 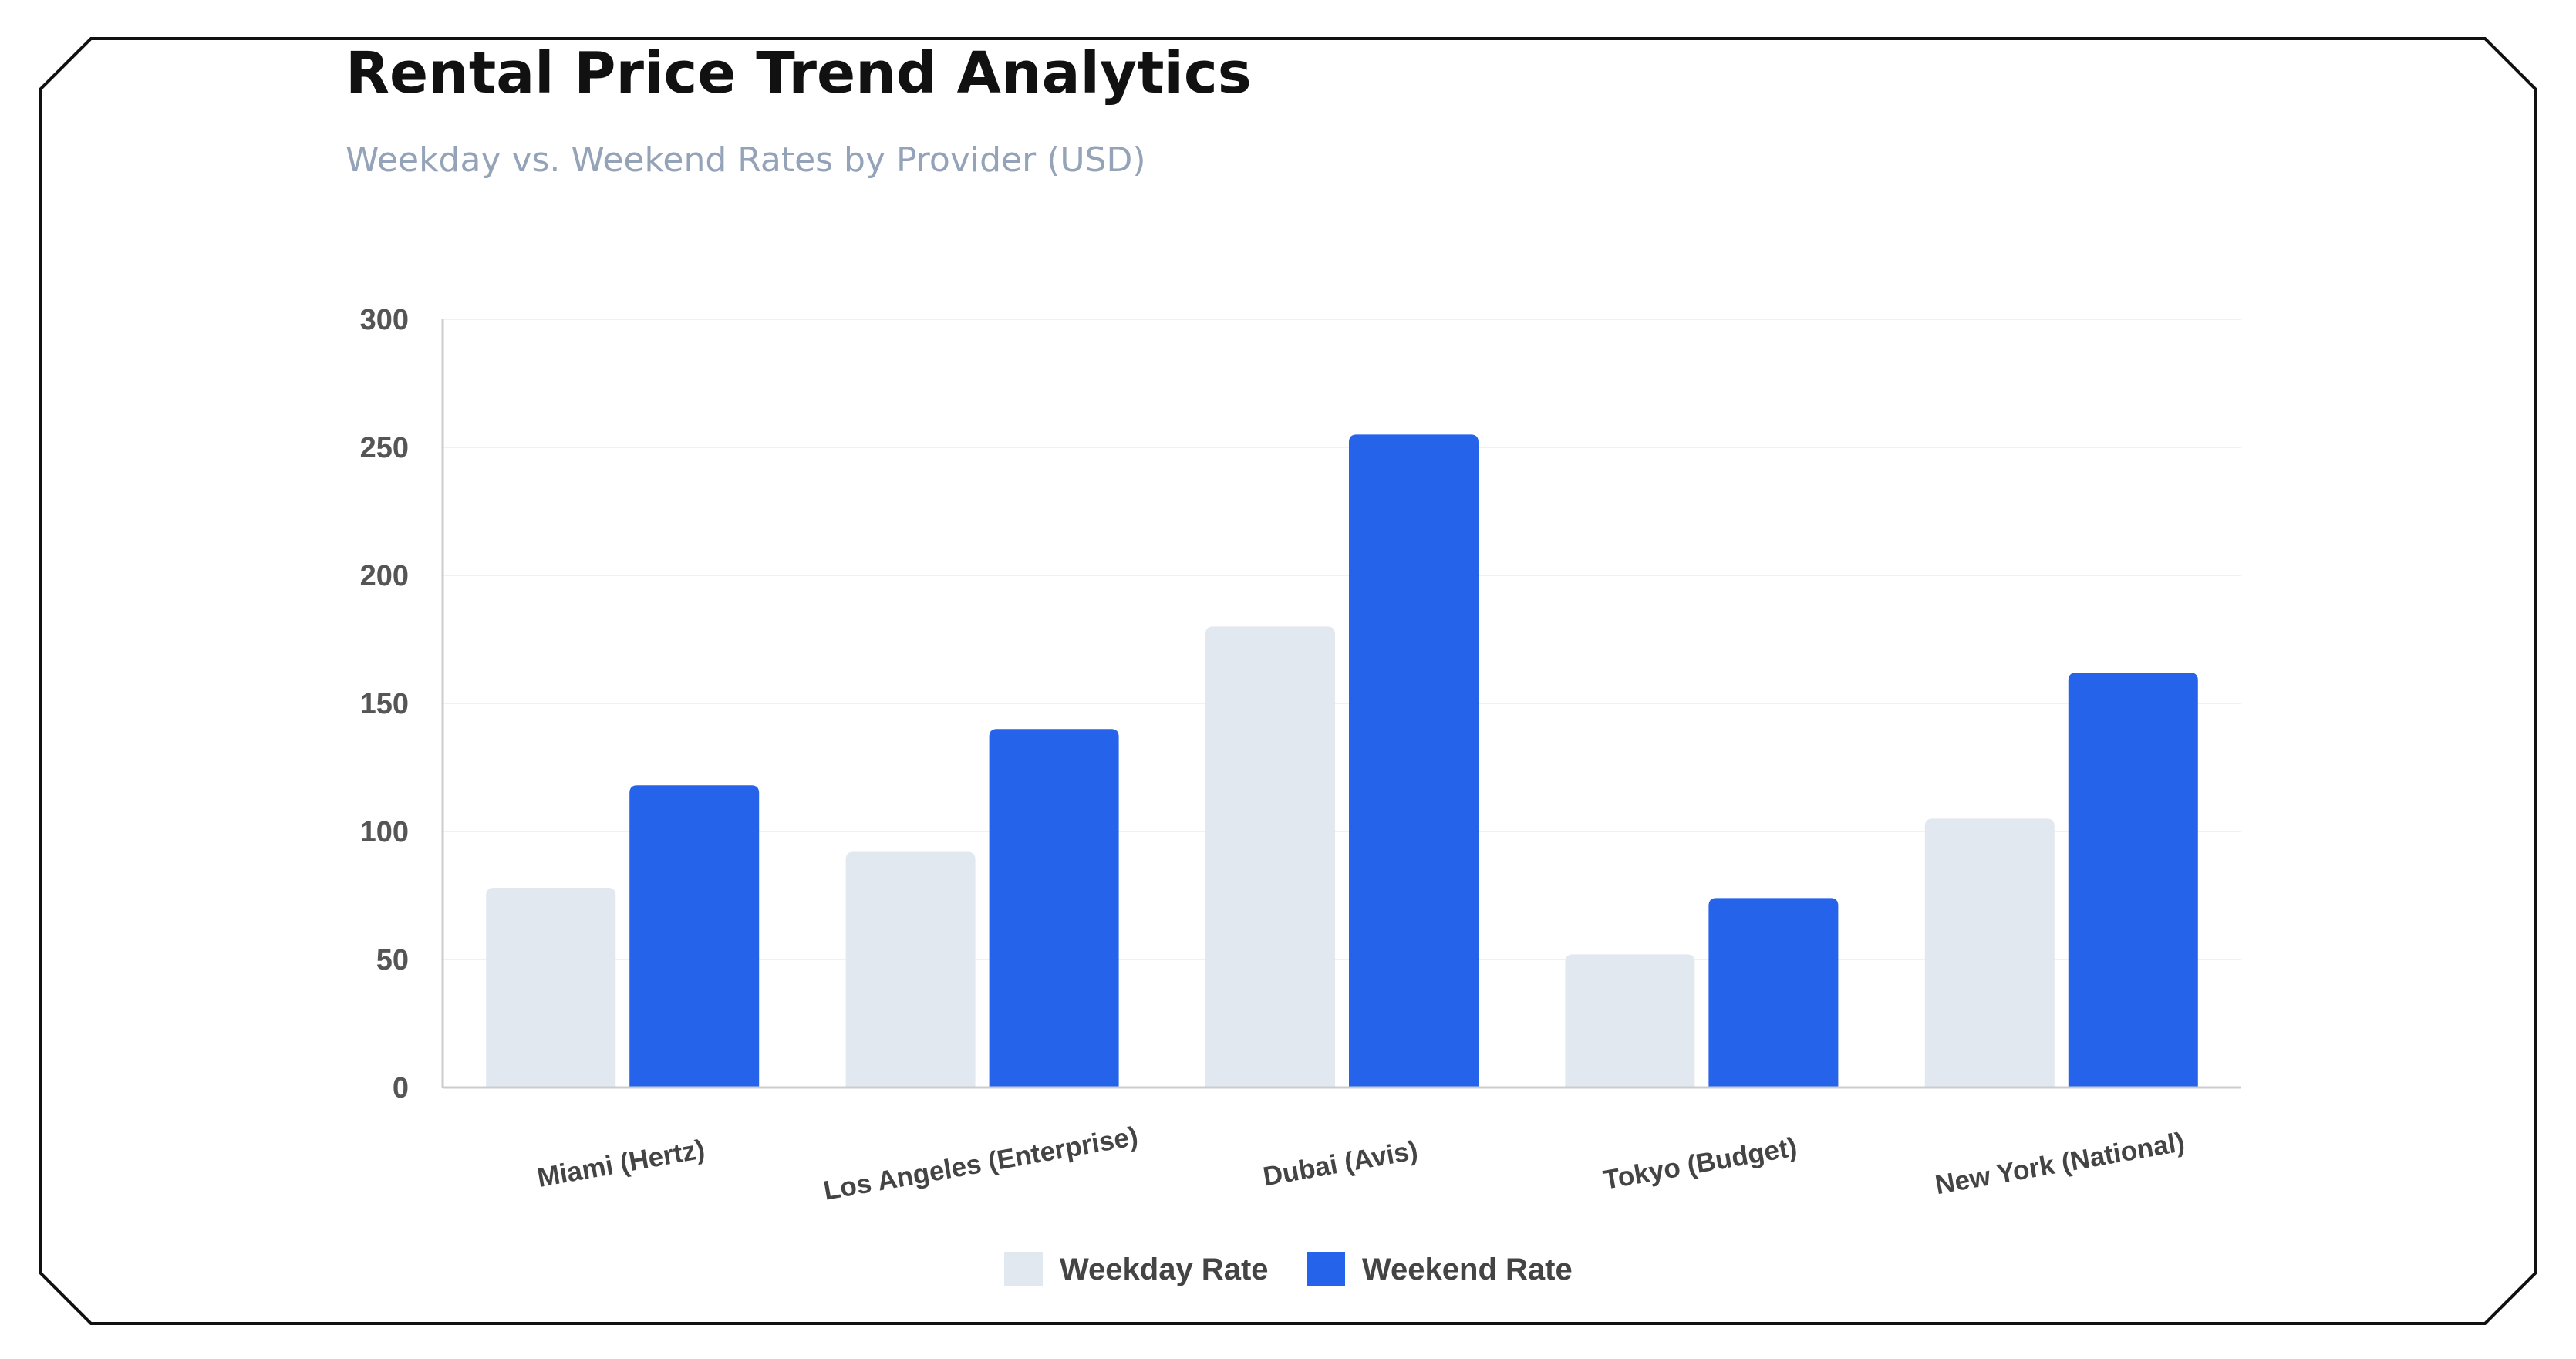 What do you see at coordinates (392, 960) in the screenshot?
I see `y-tick-label: 50` at bounding box center [392, 960].